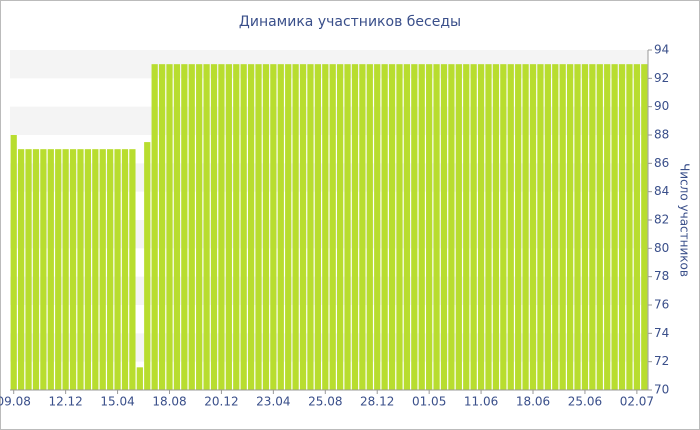  I want to click on x-tick-label: 25.08, so click(325, 402).